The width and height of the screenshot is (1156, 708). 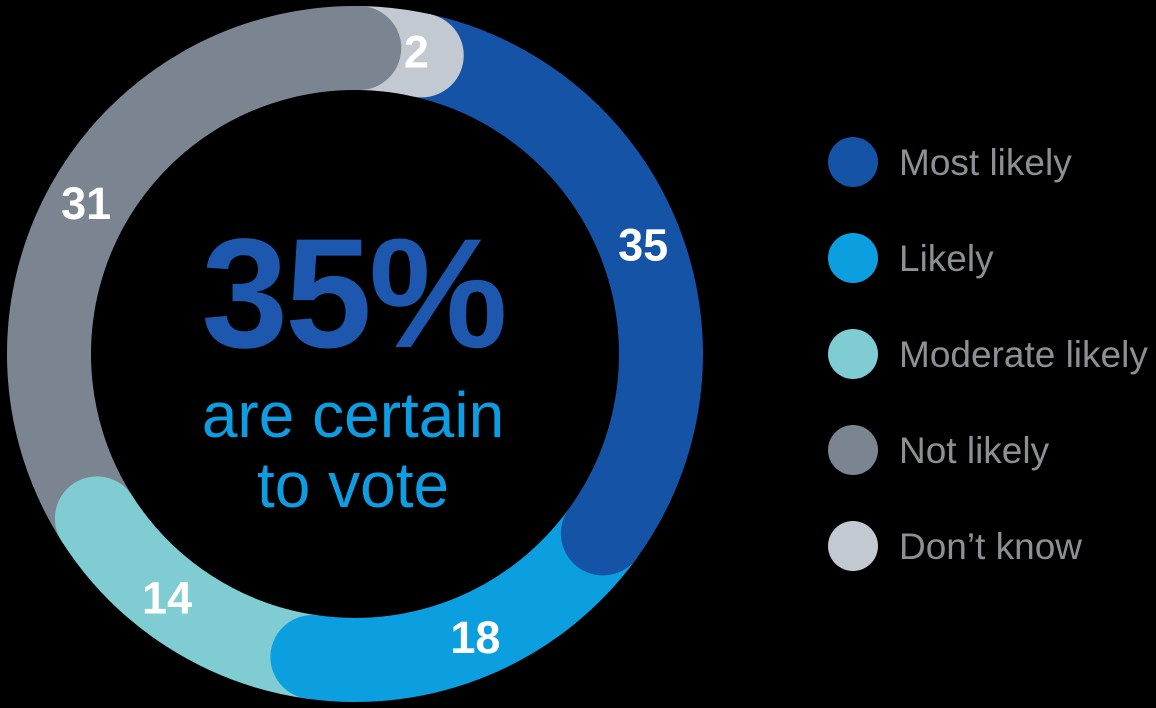 I want to click on legend-label: Most likely, so click(x=985, y=162).